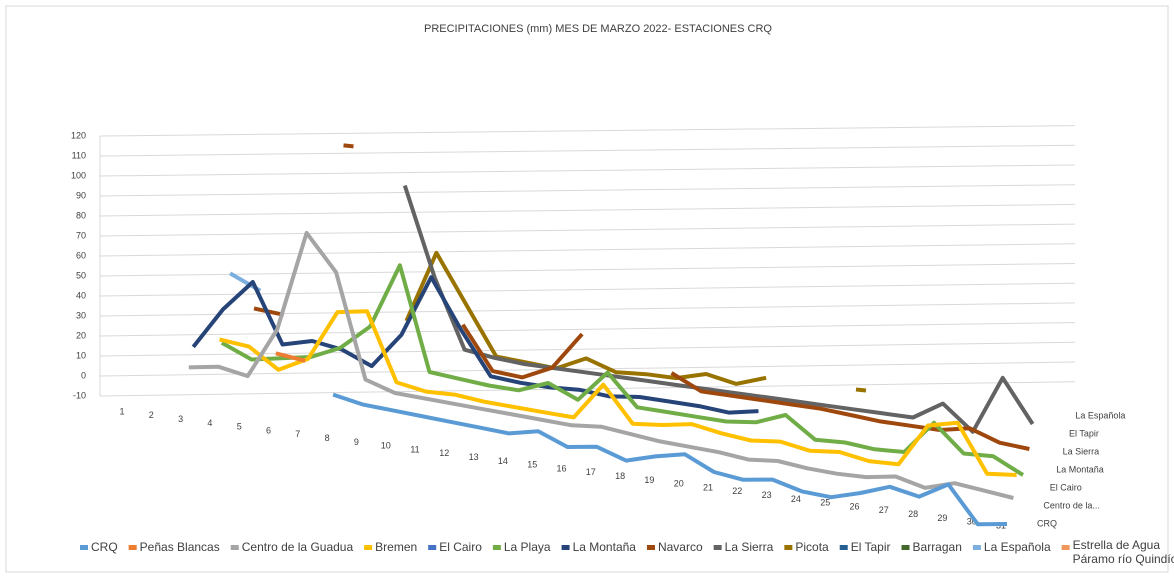 Image resolution: width=1174 pixels, height=583 pixels. What do you see at coordinates (78, 175) in the screenshot?
I see `y-tick-label: 100` at bounding box center [78, 175].